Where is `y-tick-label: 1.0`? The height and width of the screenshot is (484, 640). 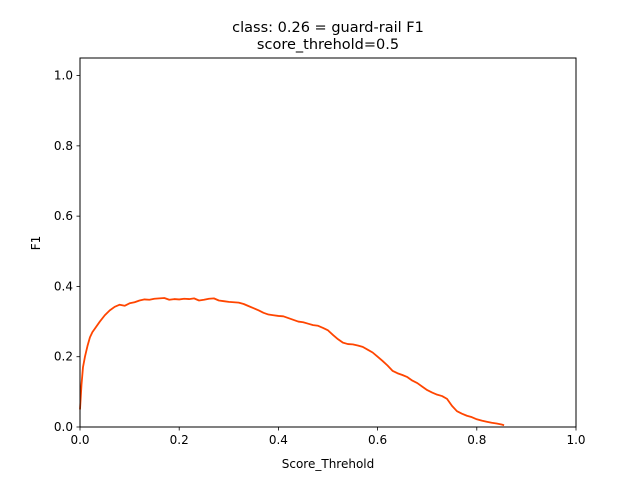 y-tick-label: 1.0 is located at coordinates (63, 76).